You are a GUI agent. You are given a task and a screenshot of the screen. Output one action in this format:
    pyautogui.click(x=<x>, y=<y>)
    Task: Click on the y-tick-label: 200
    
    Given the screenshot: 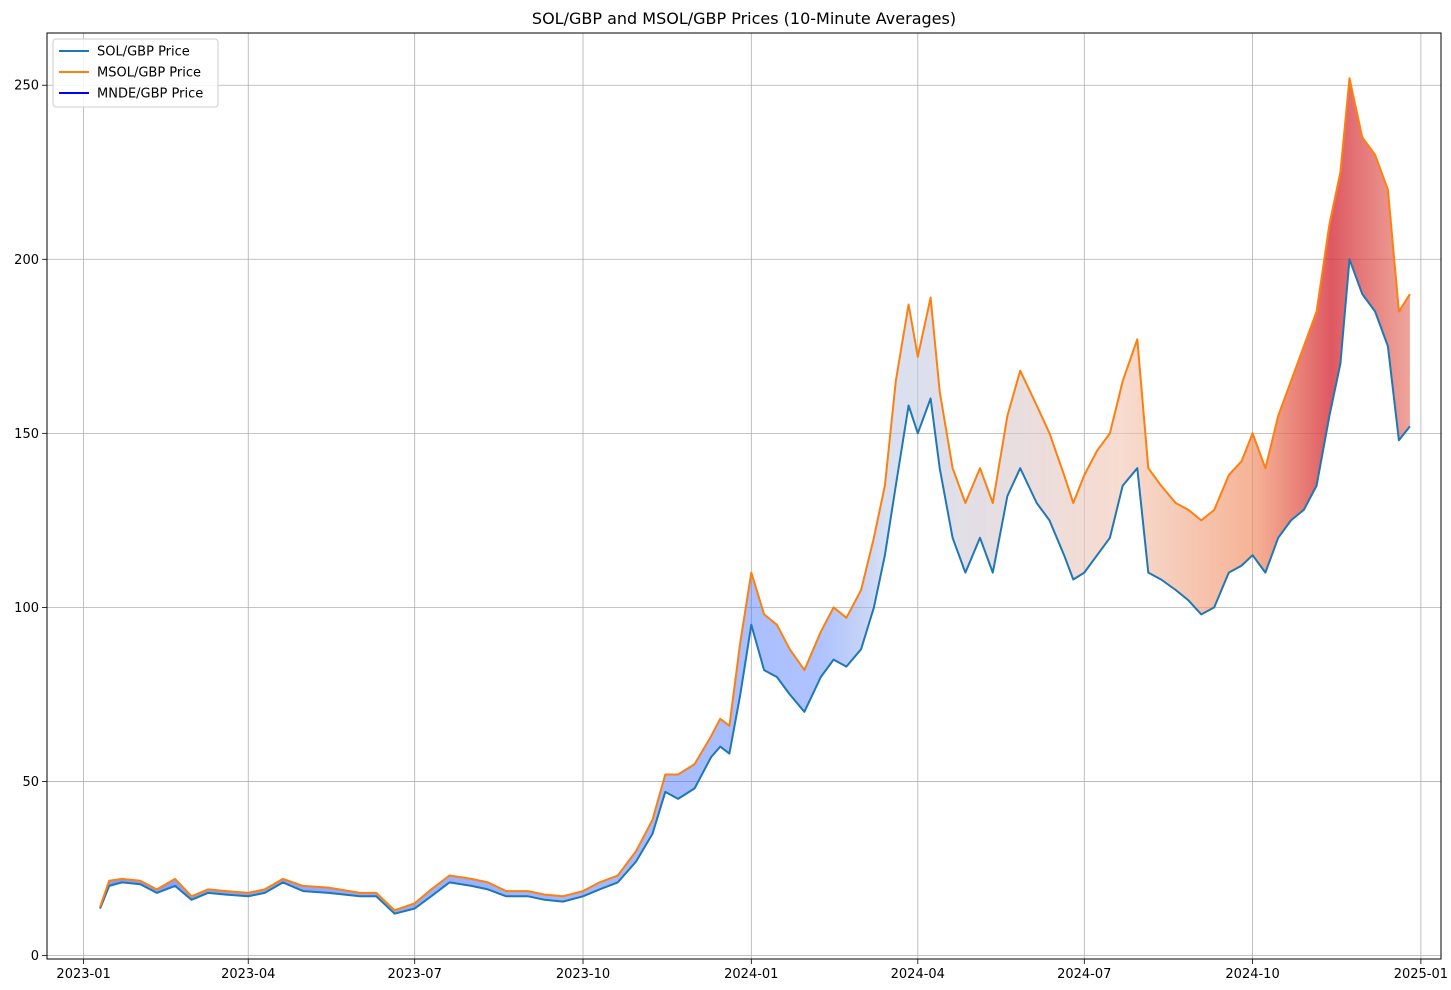 What is the action you would take?
    pyautogui.click(x=26, y=260)
    